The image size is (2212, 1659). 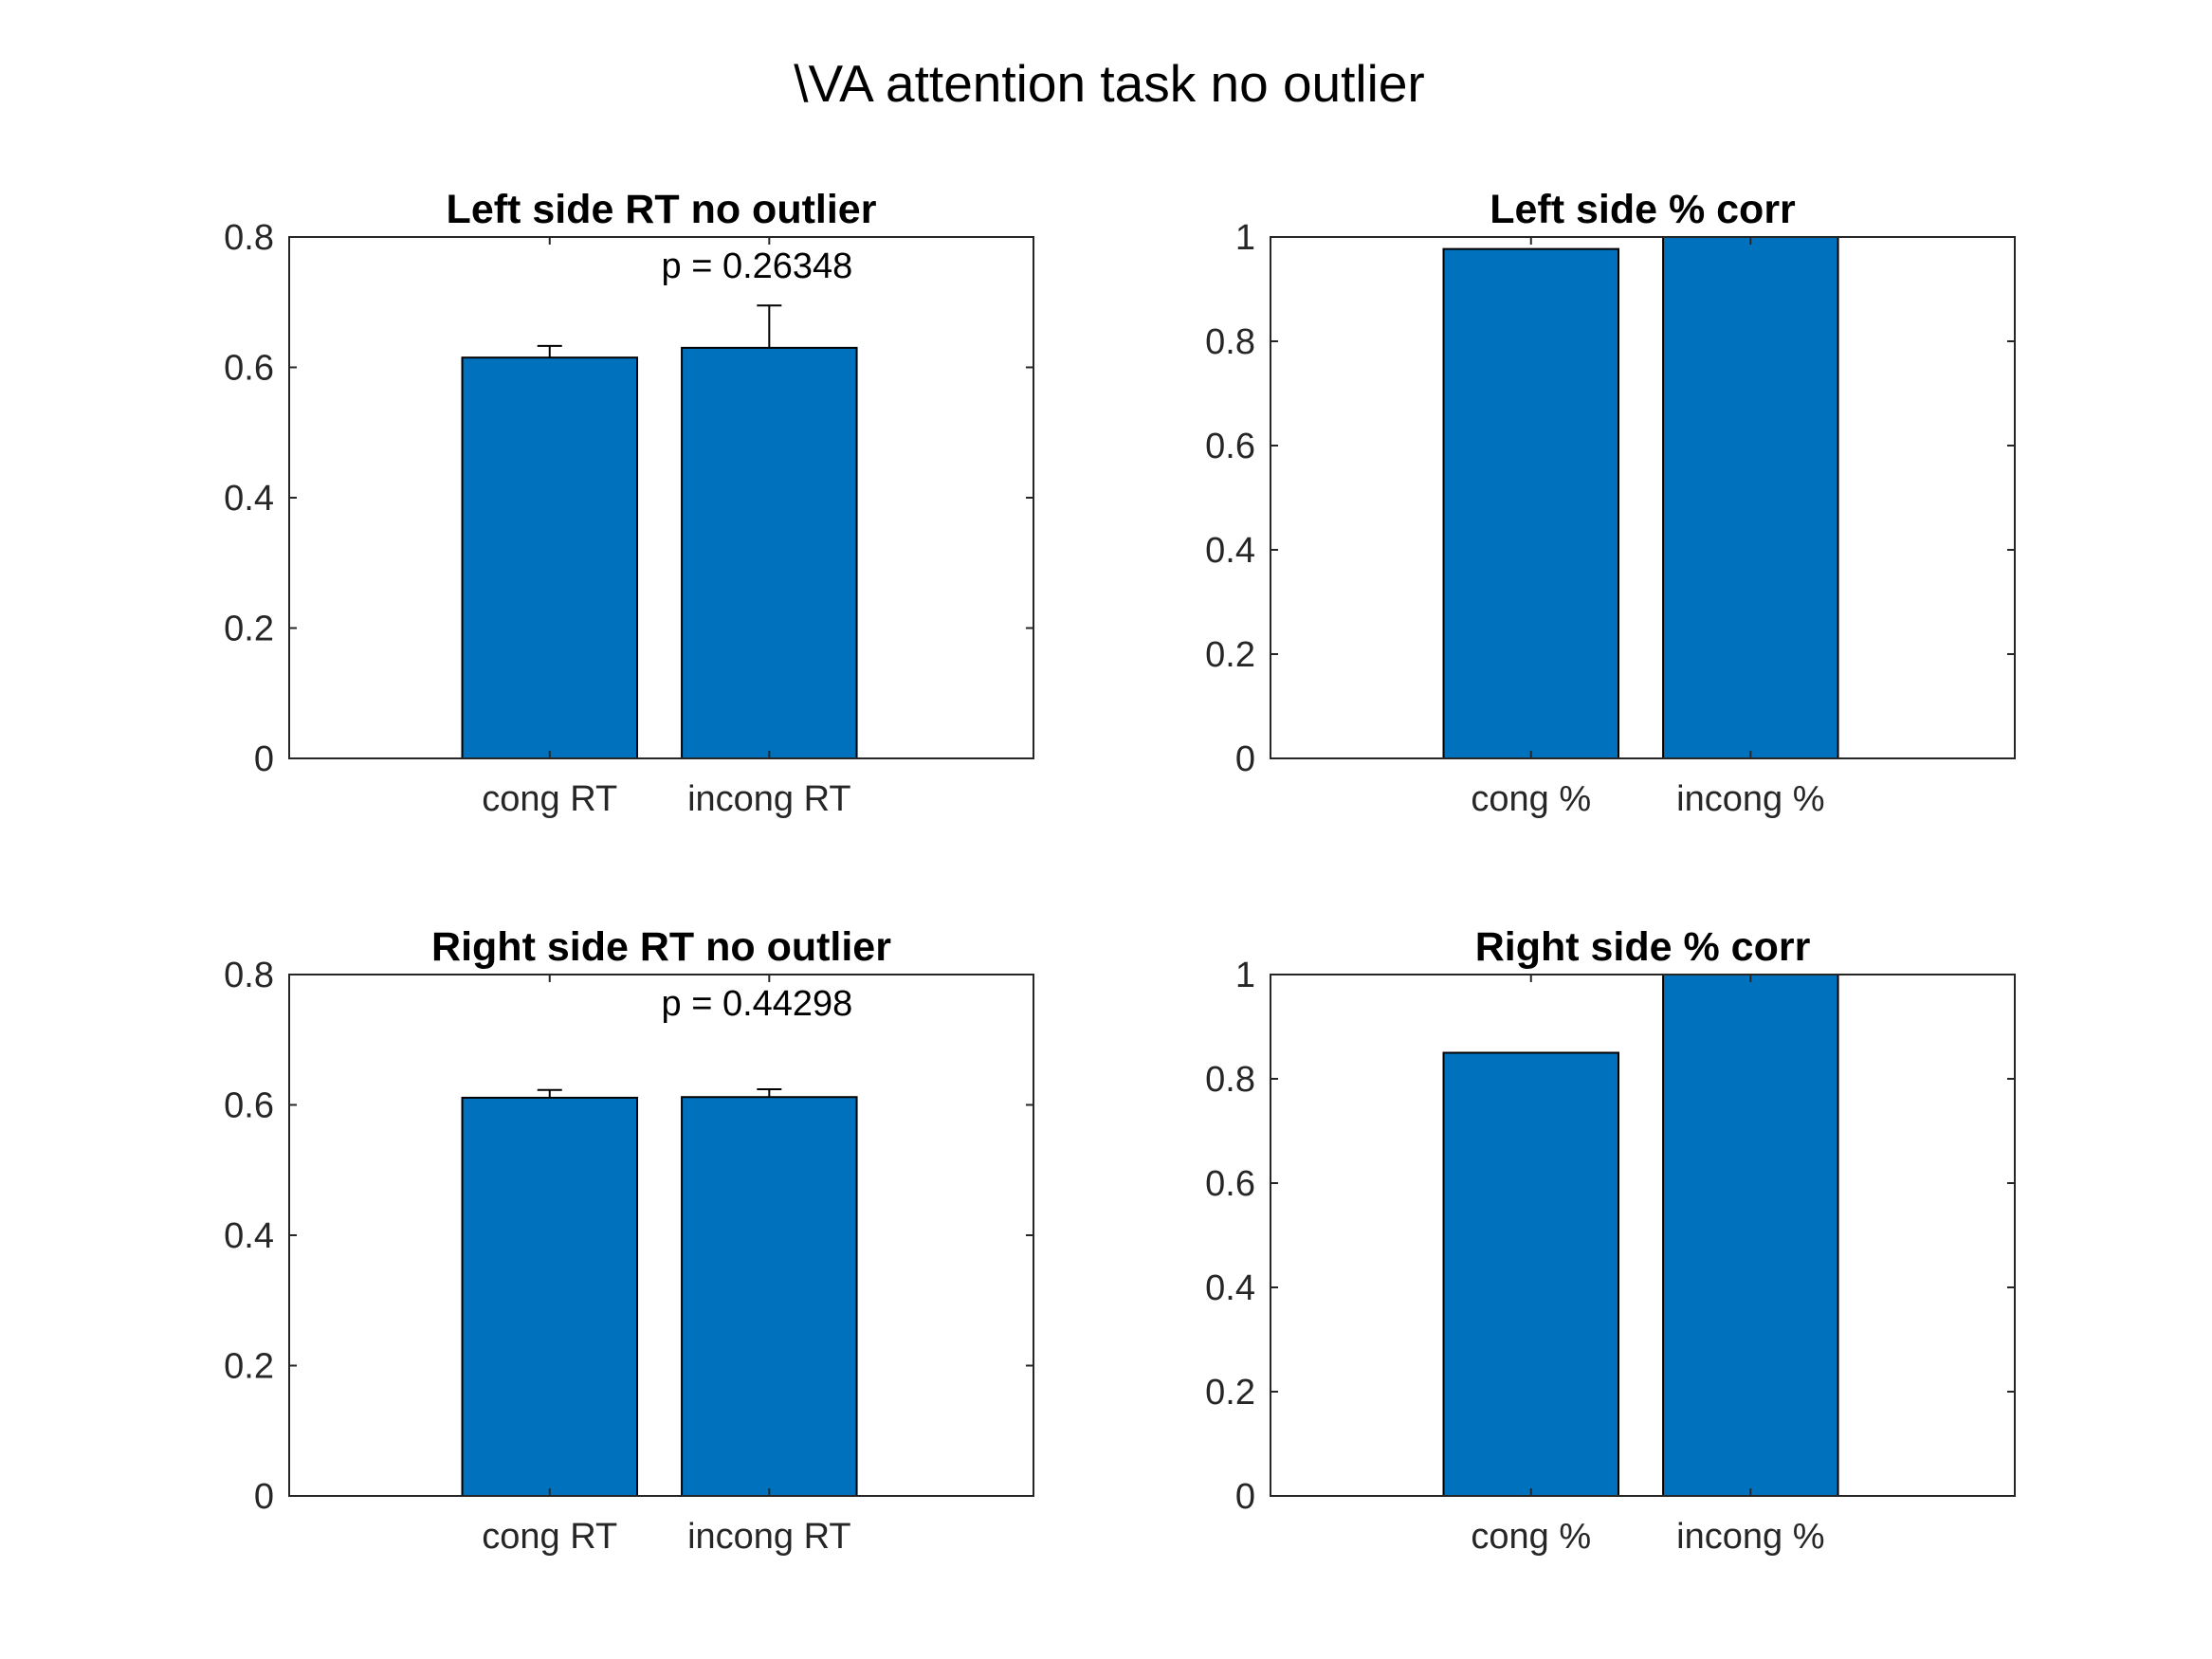 I want to click on p-value-annotation: p = 0.44298, so click(x=757, y=1004).